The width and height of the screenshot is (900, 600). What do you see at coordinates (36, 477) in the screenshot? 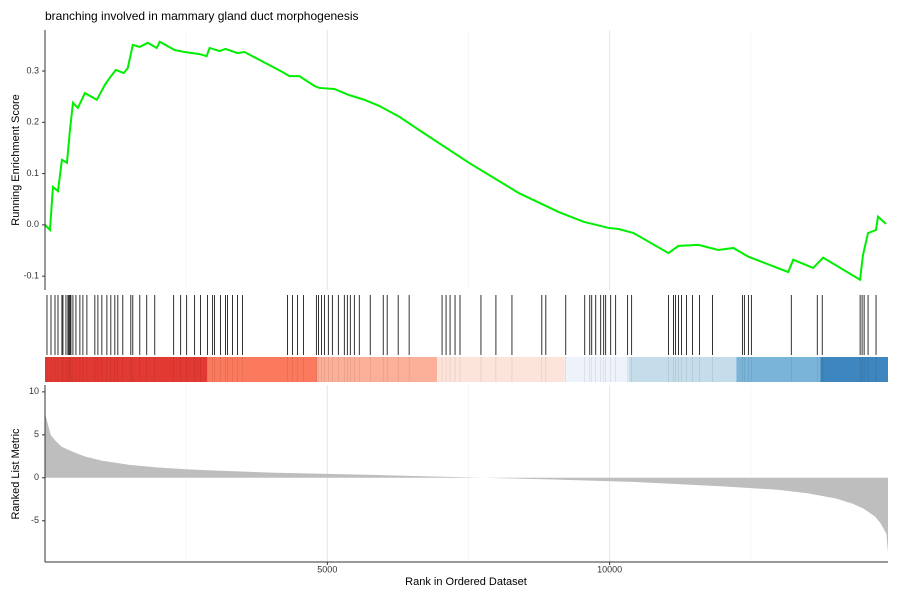
I see `y-tick-label: 0` at bounding box center [36, 477].